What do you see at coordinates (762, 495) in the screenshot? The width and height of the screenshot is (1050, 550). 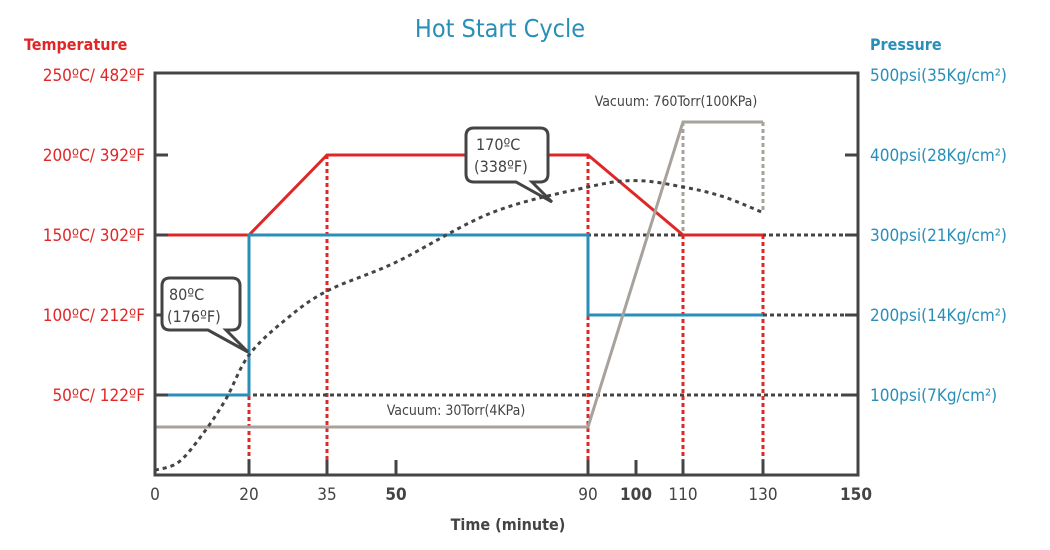 I see `x-tick-label: 130` at bounding box center [762, 495].